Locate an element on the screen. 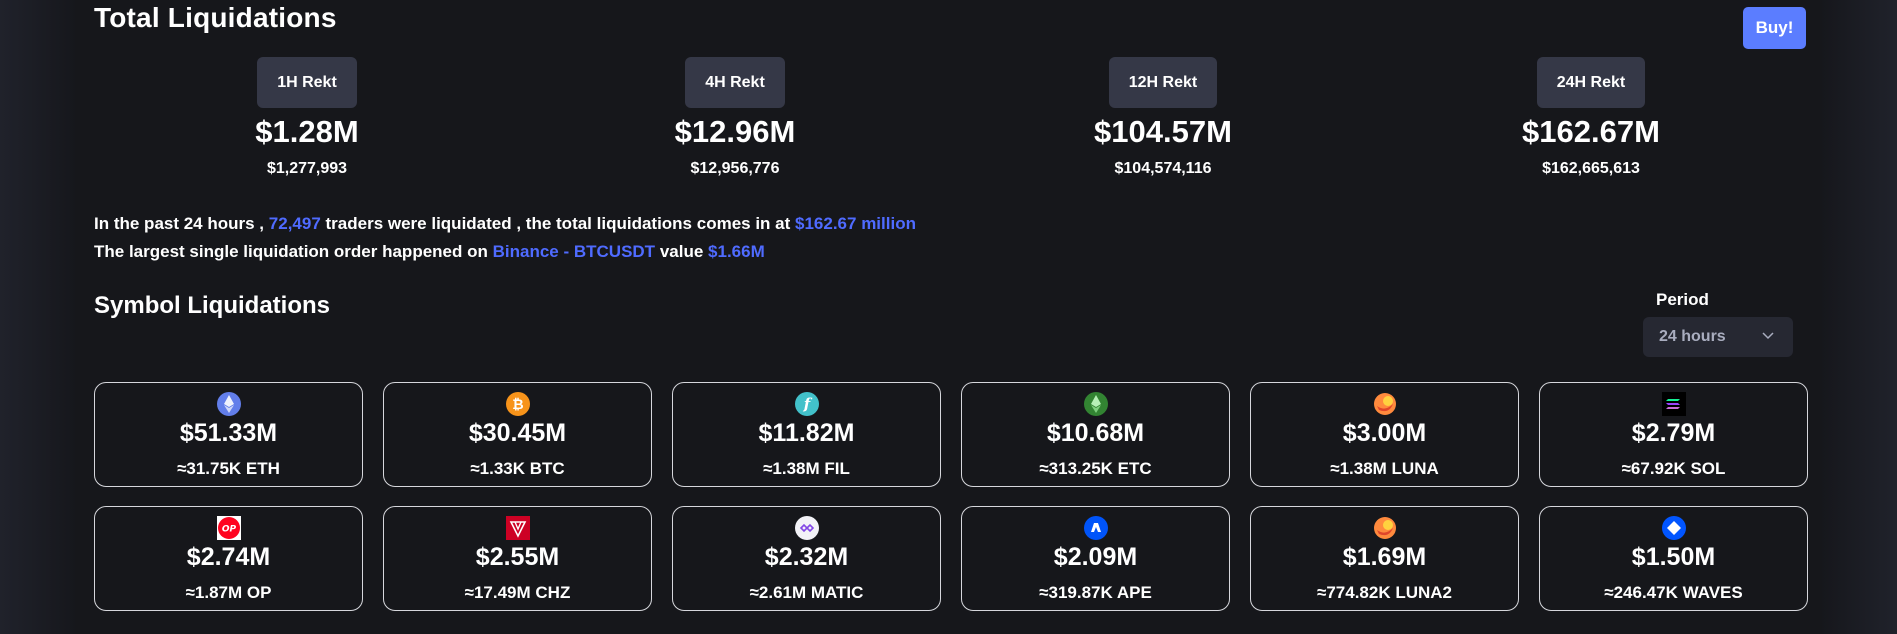 The image size is (1897, 634). card-usd-value: $2.55M is located at coordinates (517, 557).